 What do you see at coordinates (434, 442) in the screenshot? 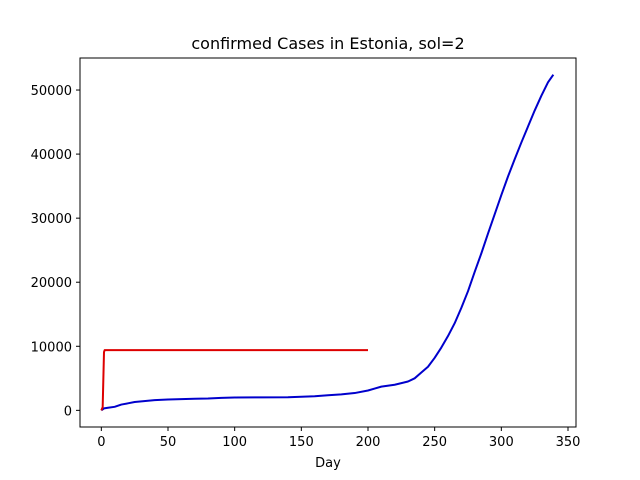
I see `x-tick-label: 250` at bounding box center [434, 442].